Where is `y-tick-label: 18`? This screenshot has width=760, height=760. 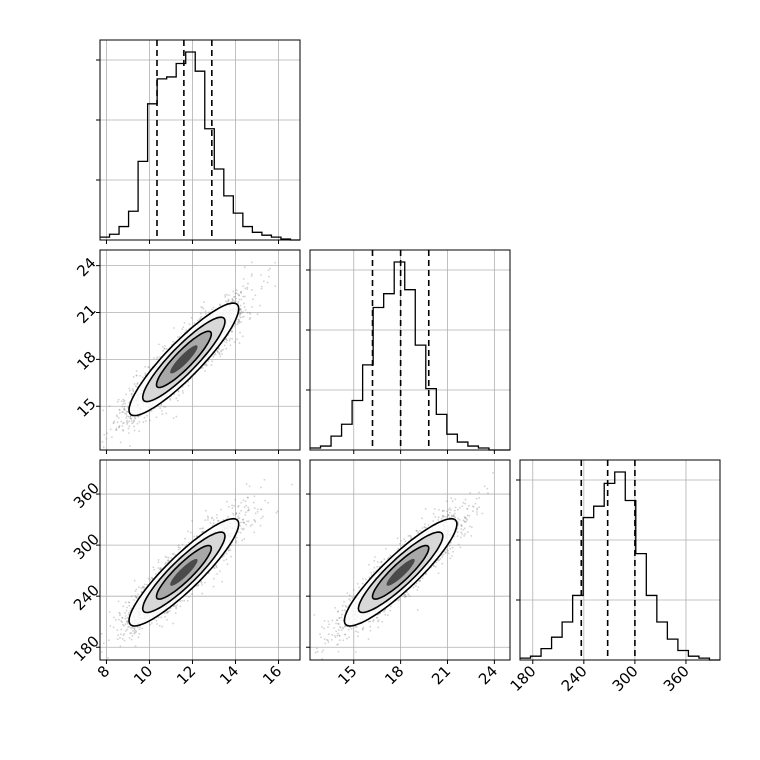 y-tick-label: 18 is located at coordinates (86, 361).